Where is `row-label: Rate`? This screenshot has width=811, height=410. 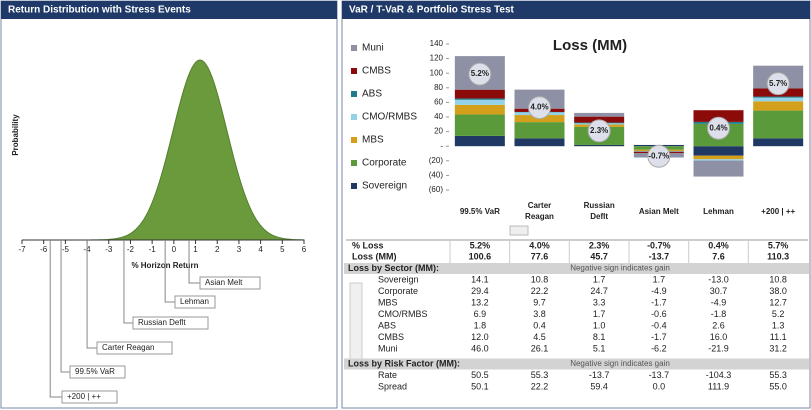 row-label: Rate is located at coordinates (387, 375).